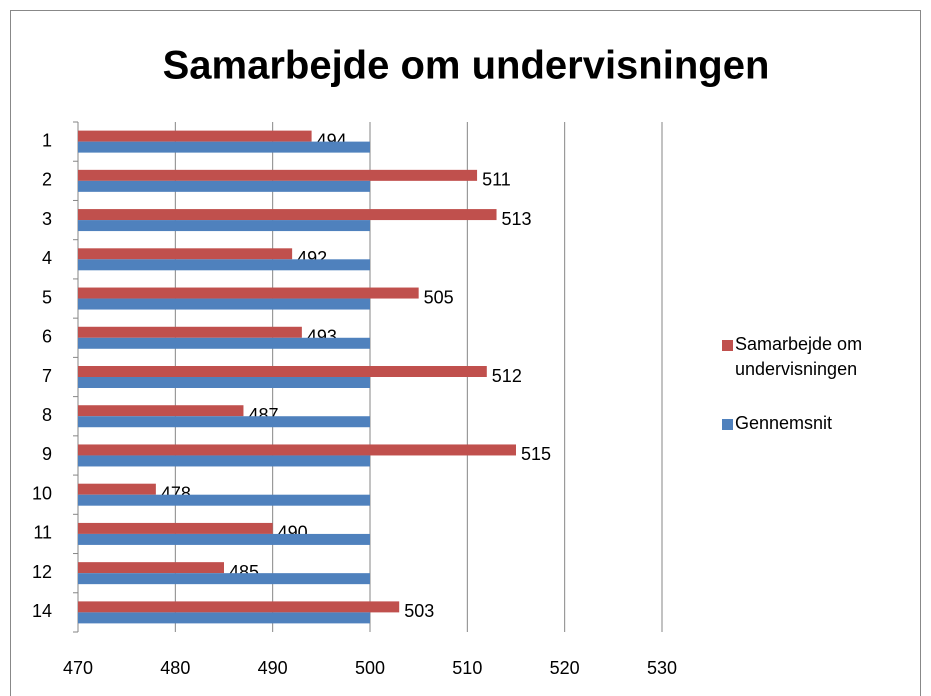 This screenshot has width=931, height=696. What do you see at coordinates (467, 668) in the screenshot?
I see `x-tick-label: 510` at bounding box center [467, 668].